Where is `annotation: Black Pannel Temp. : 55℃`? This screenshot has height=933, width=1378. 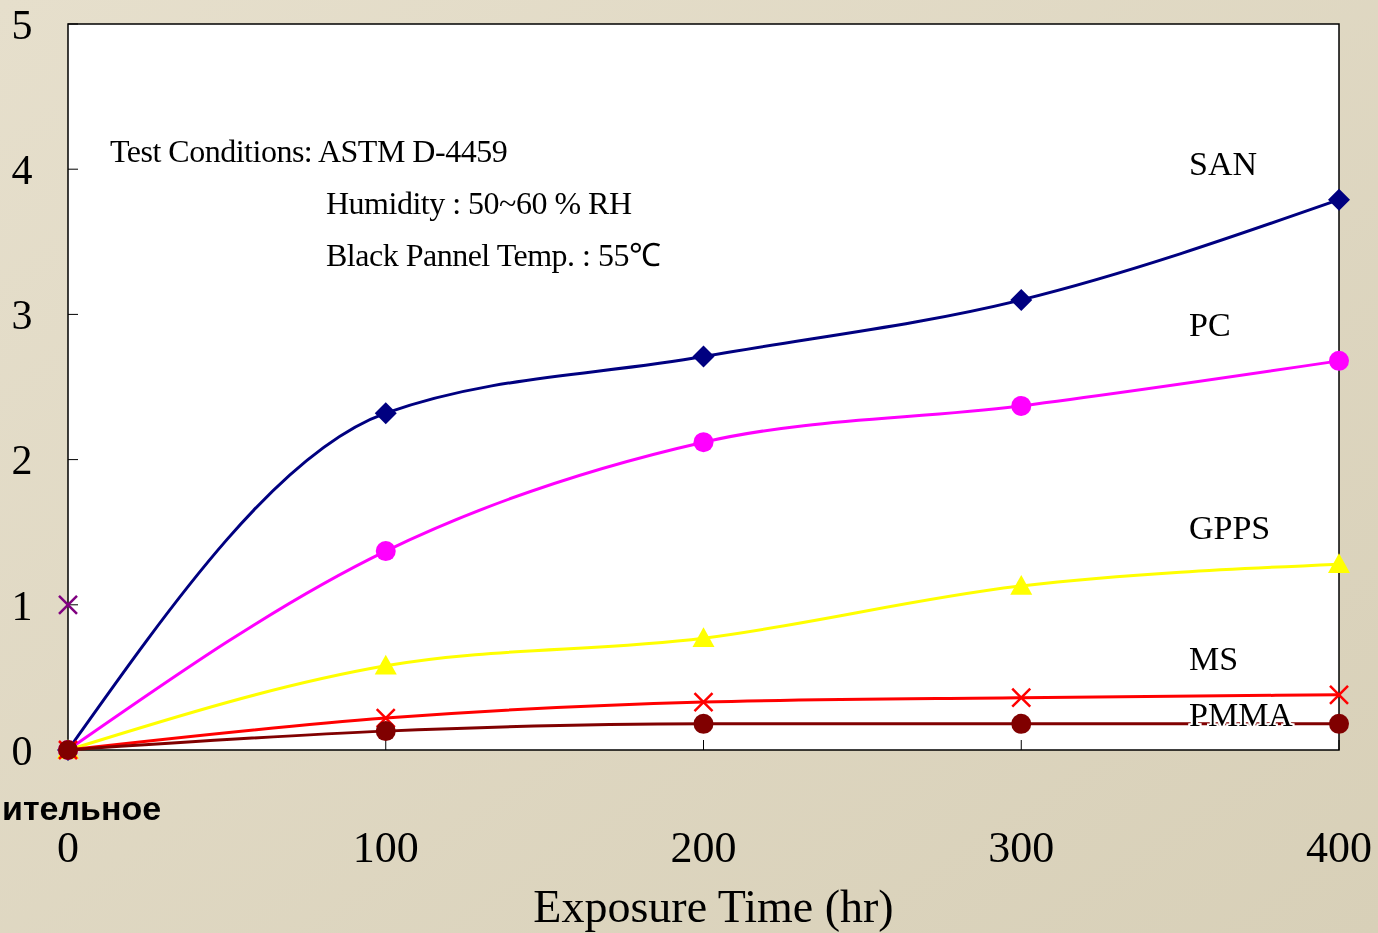
annotation: Black Pannel Temp. : 55℃ is located at coordinates (493, 255).